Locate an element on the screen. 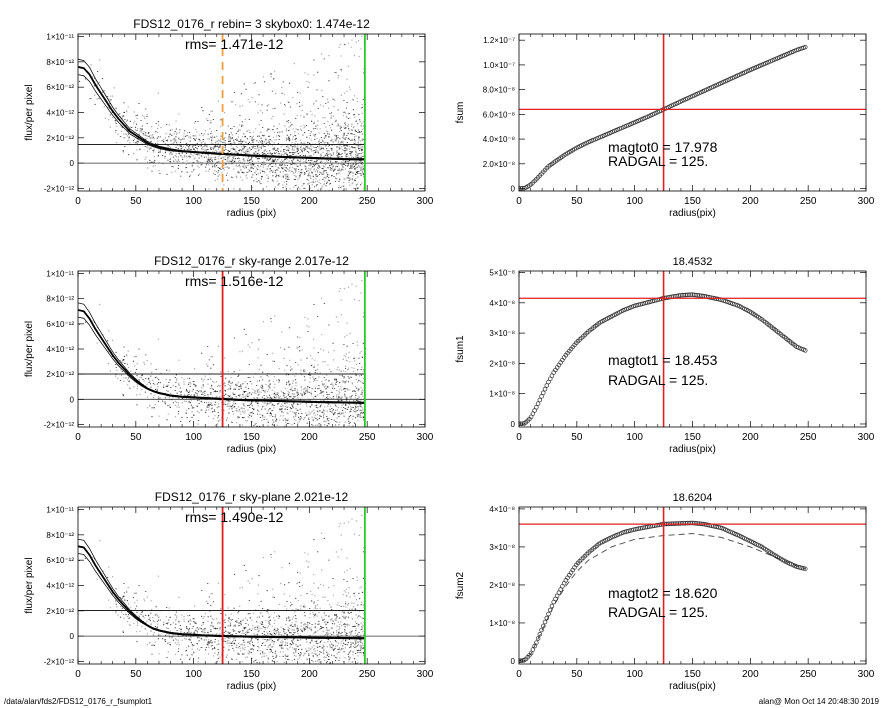 The height and width of the screenshot is (708, 885). y-axis-label: flux/per pixel is located at coordinates (29, 112).